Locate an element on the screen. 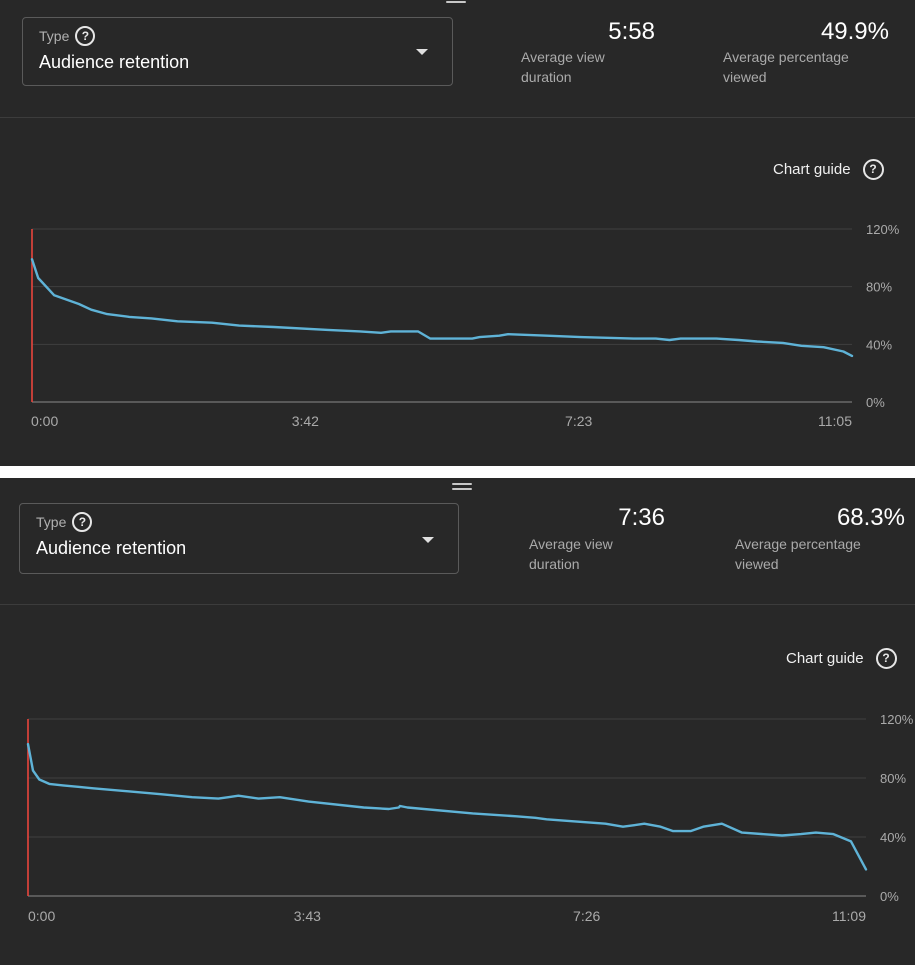 Image resolution: width=915 pixels, height=965 pixels. metric-value: 7:36 is located at coordinates (641, 517).